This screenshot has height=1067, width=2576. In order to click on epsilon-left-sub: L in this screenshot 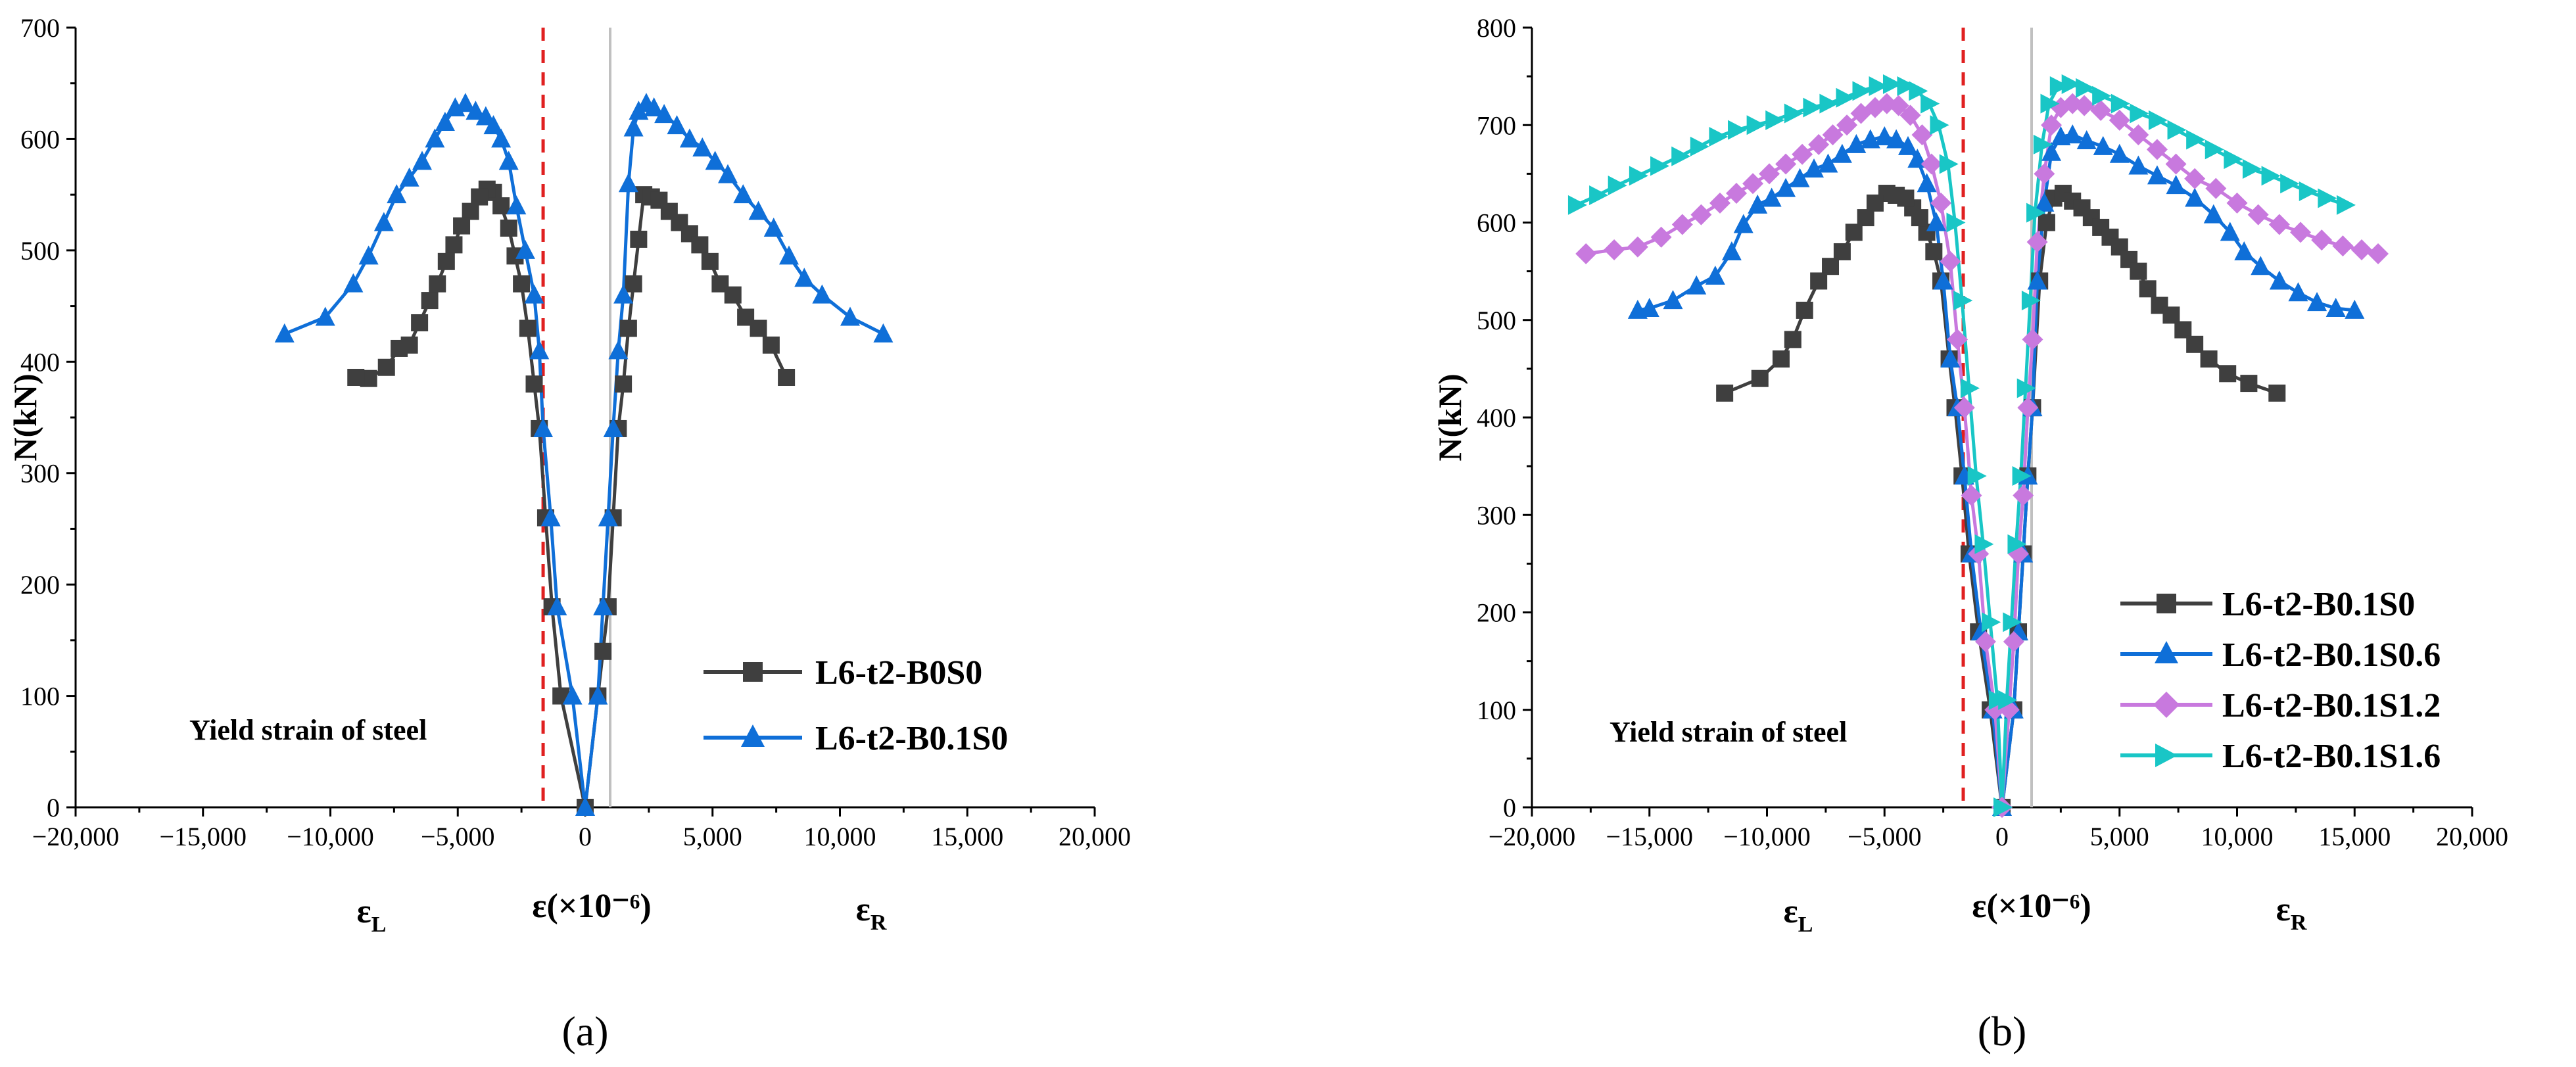, I will do `click(379, 925)`.